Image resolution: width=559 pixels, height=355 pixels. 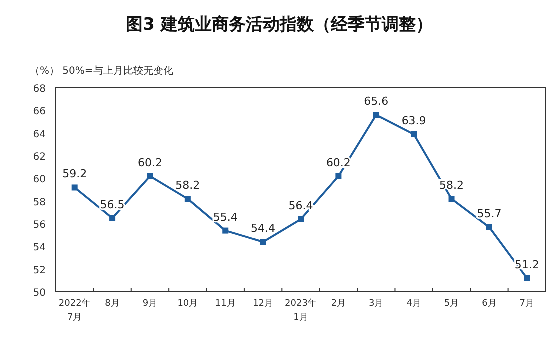 What do you see at coordinates (39, 112) in the screenshot?
I see `y-tick-label: 66` at bounding box center [39, 112].